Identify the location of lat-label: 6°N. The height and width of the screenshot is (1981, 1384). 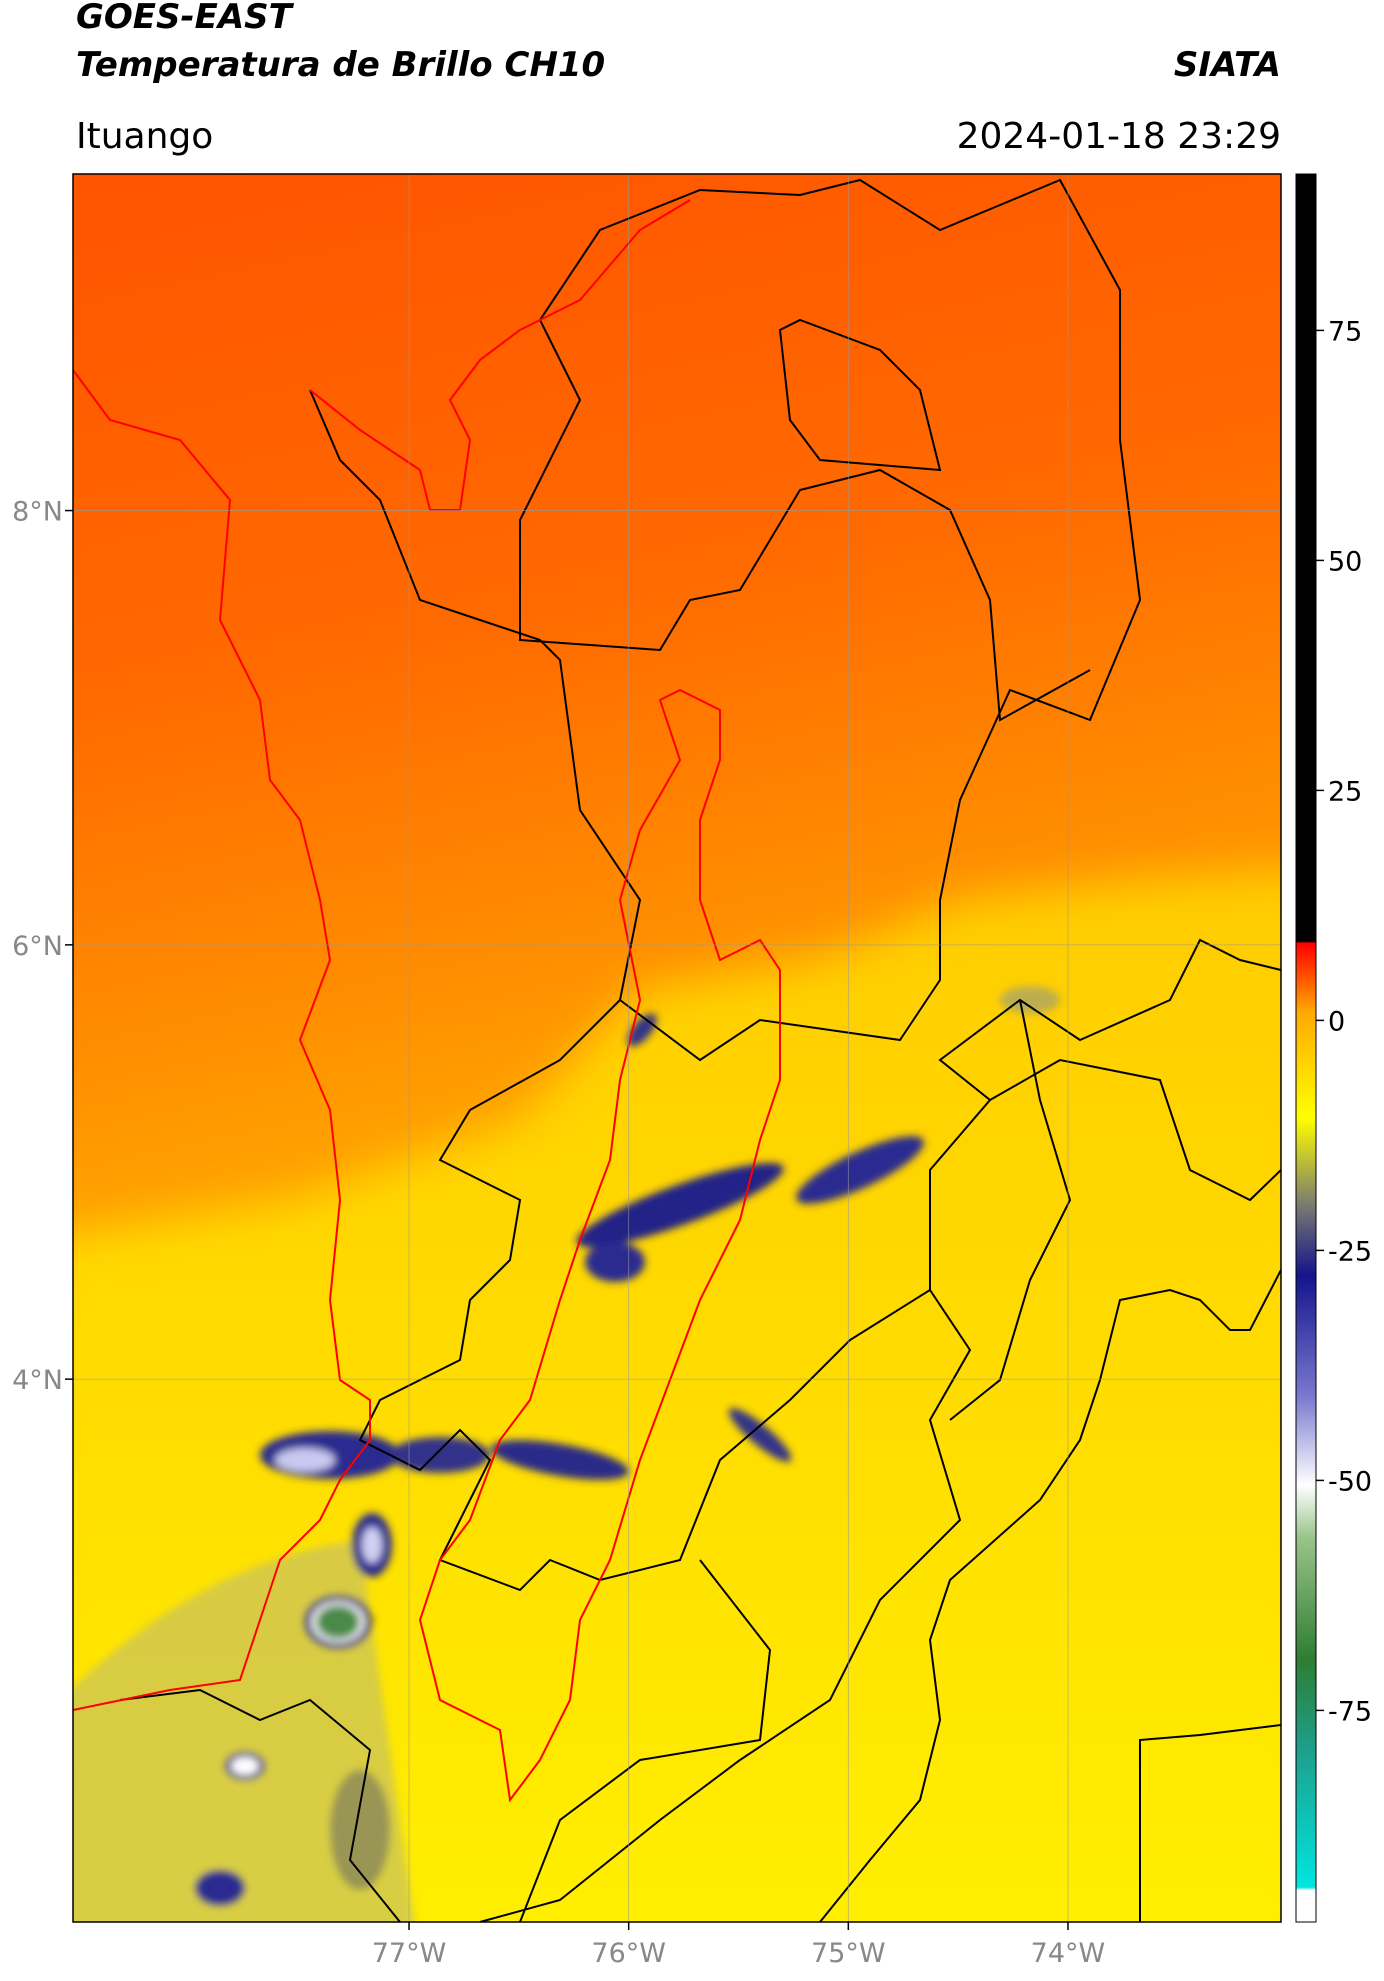
(37, 946).